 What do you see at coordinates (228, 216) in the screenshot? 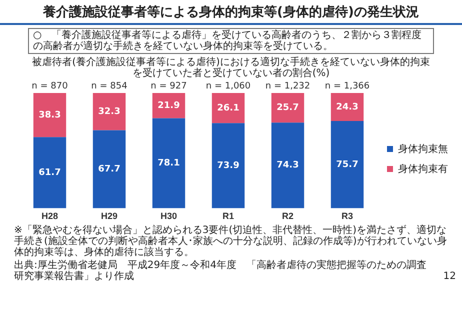
I see `x-tick-label: R1` at bounding box center [228, 216].